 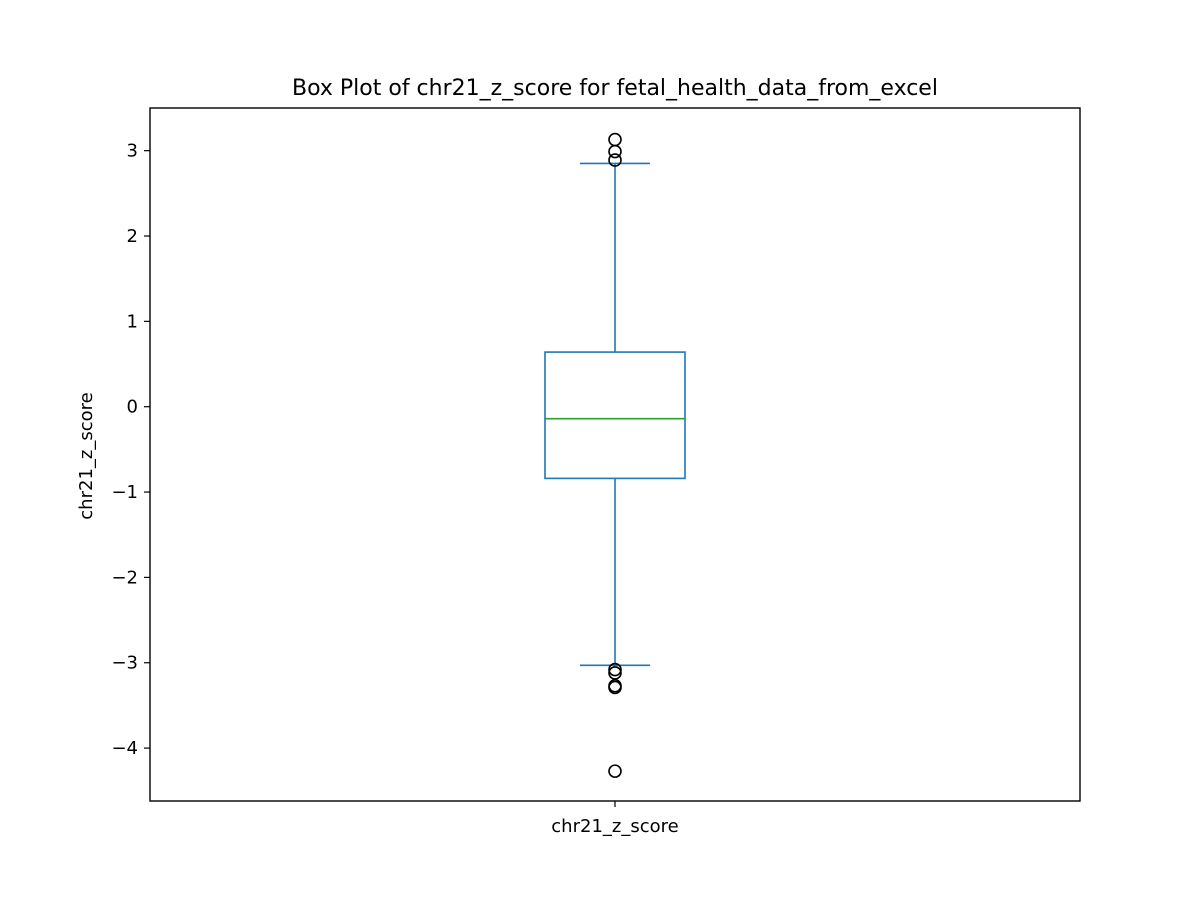 What do you see at coordinates (124, 492) in the screenshot?
I see `y-tick-label: −1` at bounding box center [124, 492].